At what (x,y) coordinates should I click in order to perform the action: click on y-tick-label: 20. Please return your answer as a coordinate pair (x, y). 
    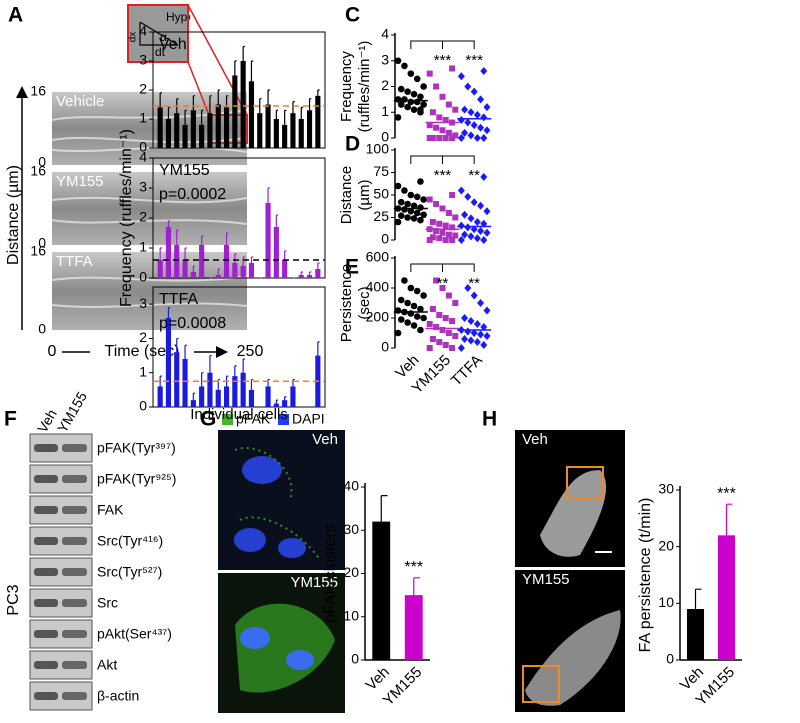
    Looking at the image, I should click on (666, 545).